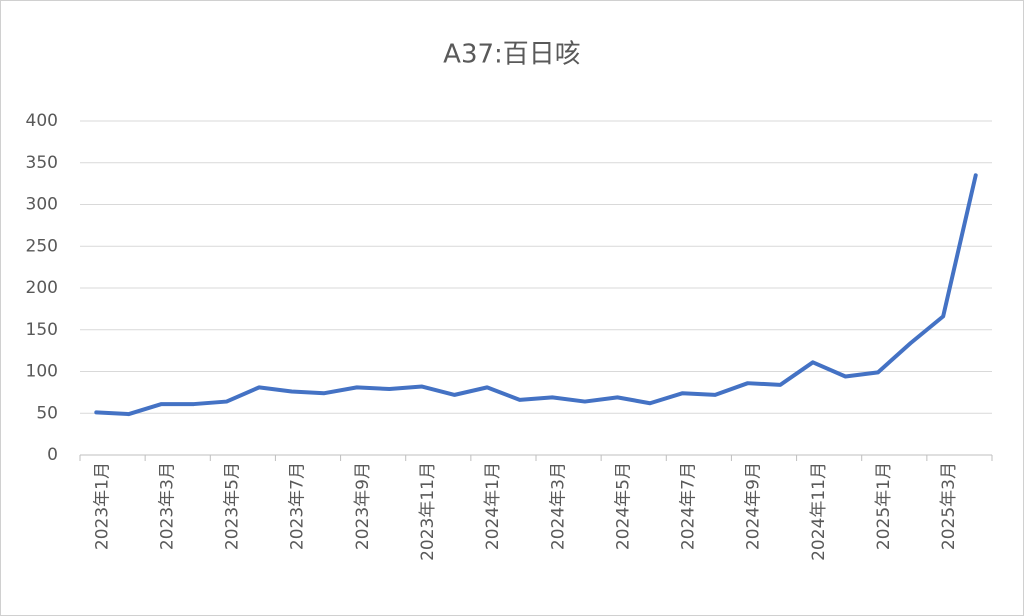  Describe the element at coordinates (512, 55) in the screenshot. I see `chart-title: A37:百日咳` at that location.